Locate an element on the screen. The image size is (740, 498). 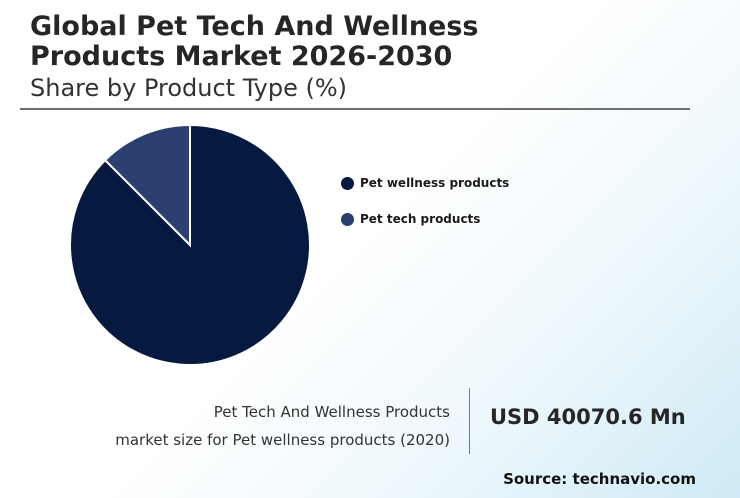
legend-marker-pet-tech is located at coordinates (347, 219).